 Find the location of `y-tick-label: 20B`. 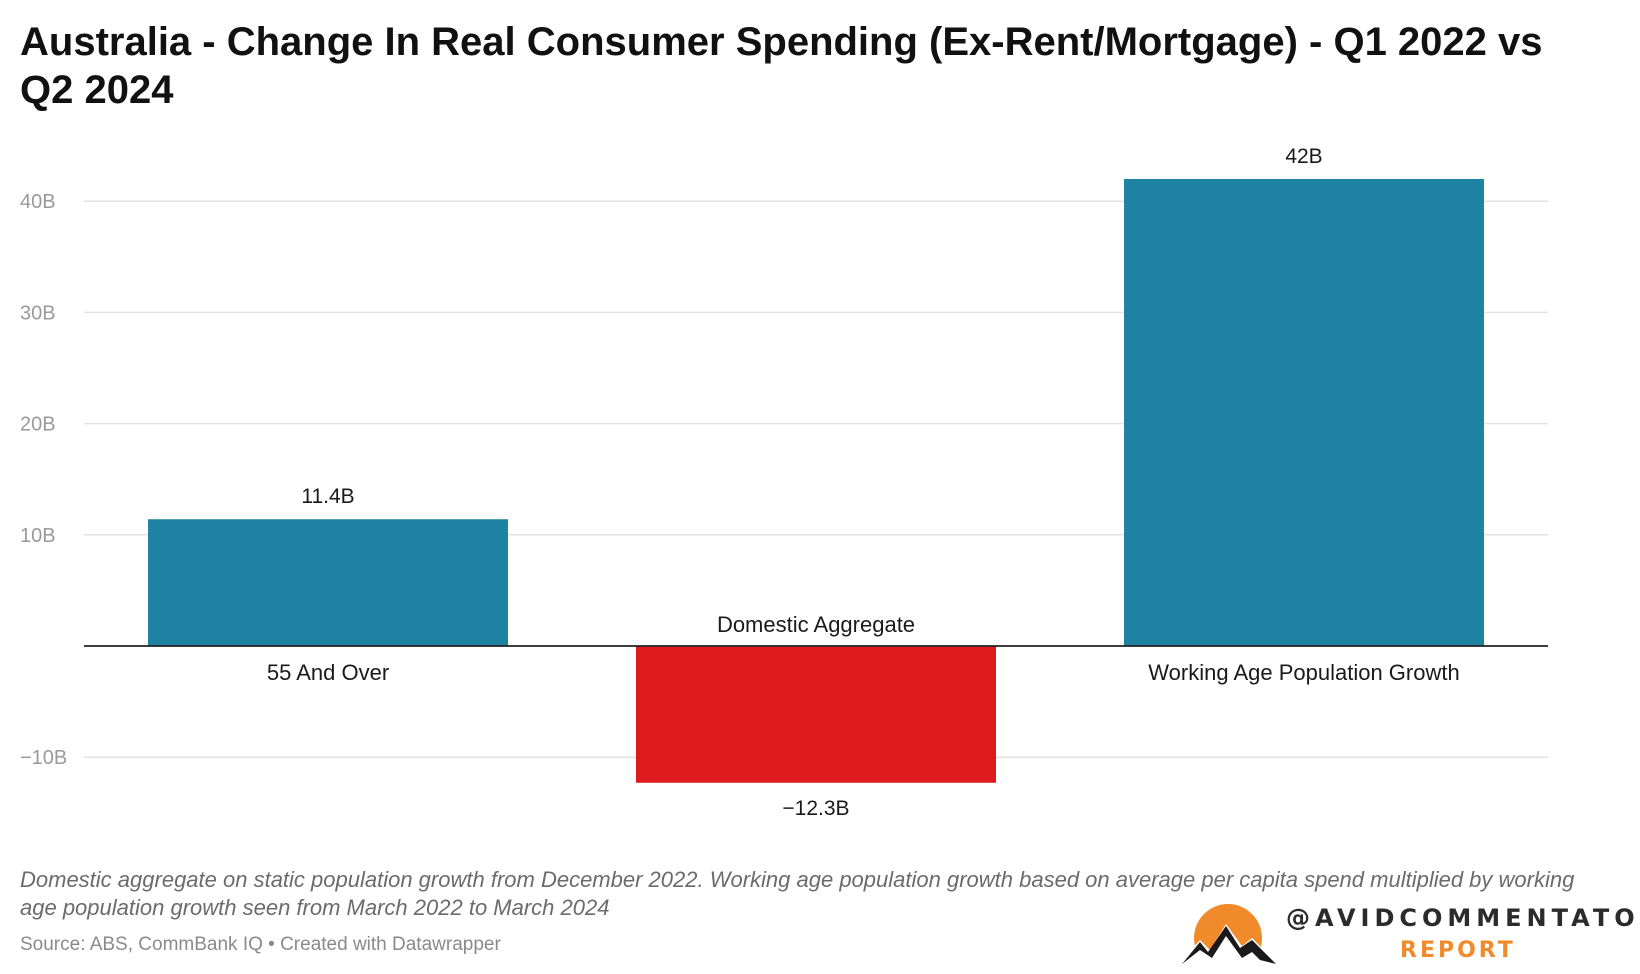

y-tick-label: 20B is located at coordinates (38, 425).